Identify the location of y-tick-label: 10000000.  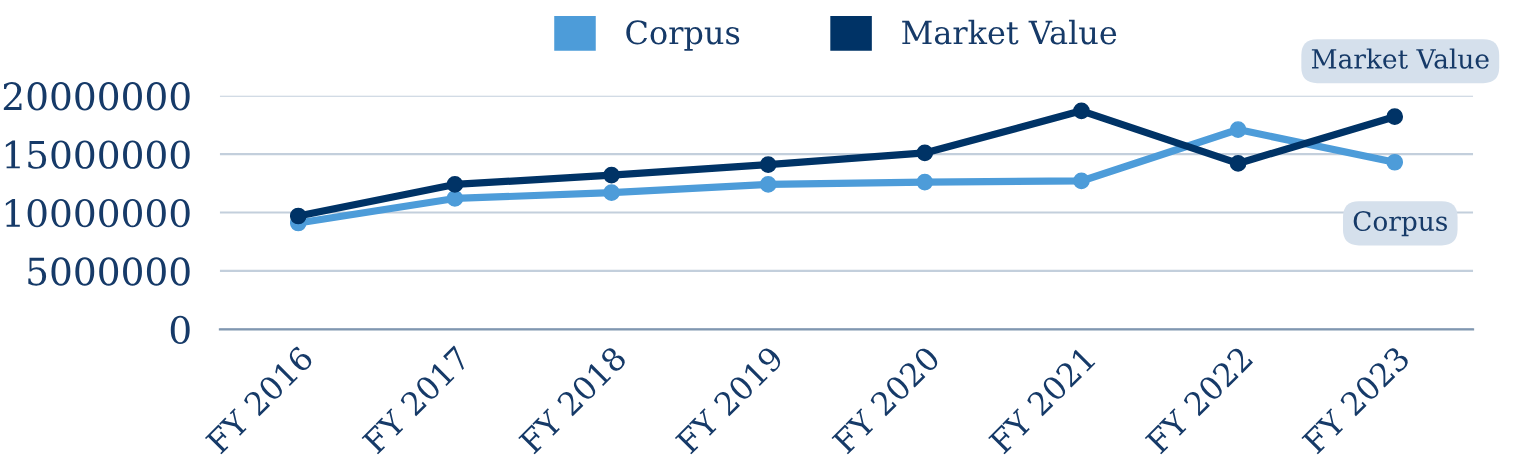
(97, 213).